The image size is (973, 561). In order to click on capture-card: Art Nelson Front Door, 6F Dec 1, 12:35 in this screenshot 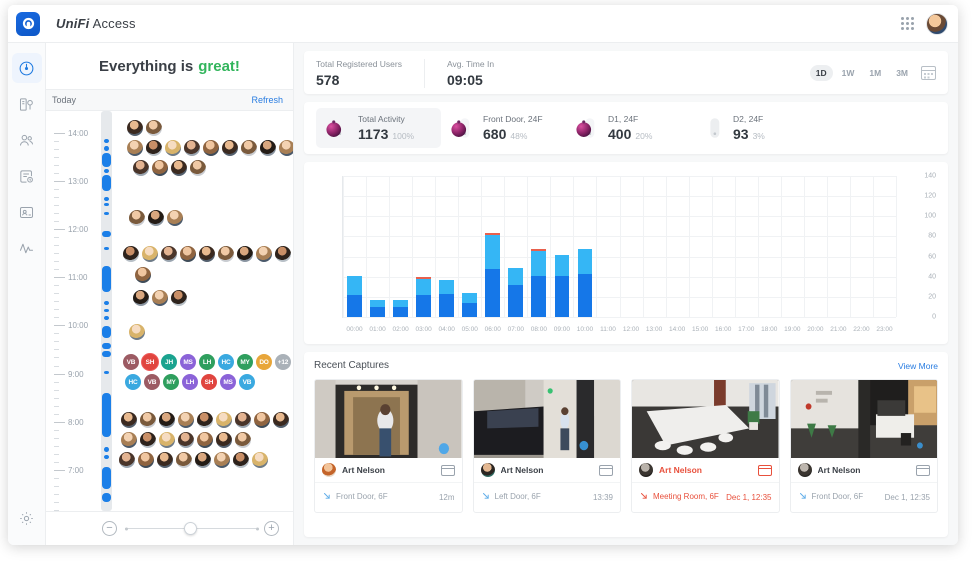, I will do `click(863, 446)`.